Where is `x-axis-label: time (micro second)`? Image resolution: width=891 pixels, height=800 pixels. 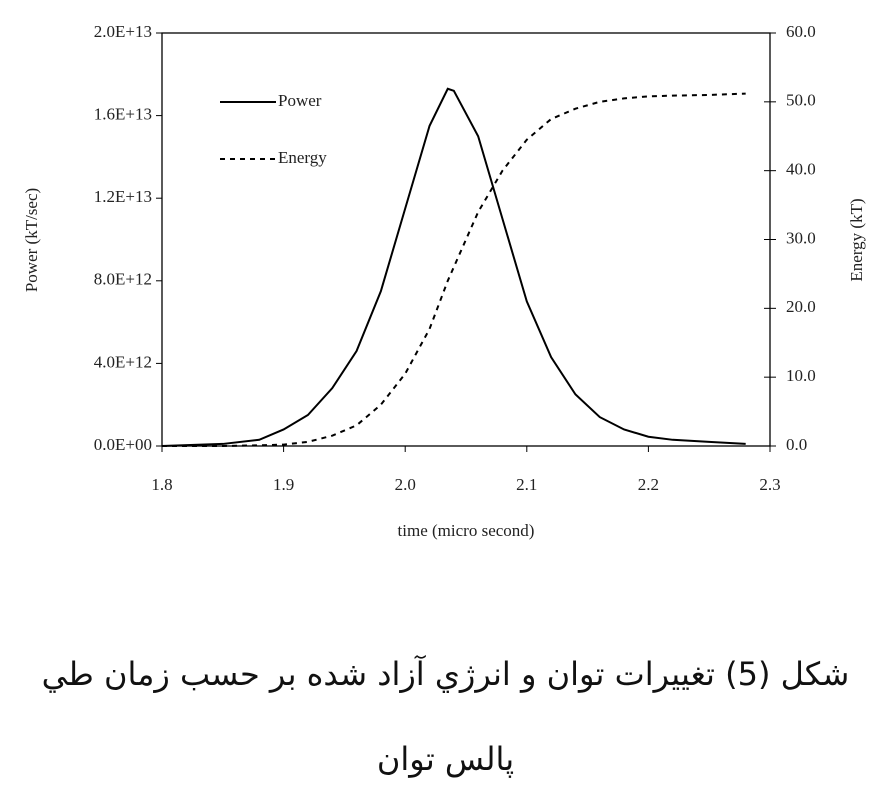
x-axis-label: time (micro second) is located at coordinates (466, 530).